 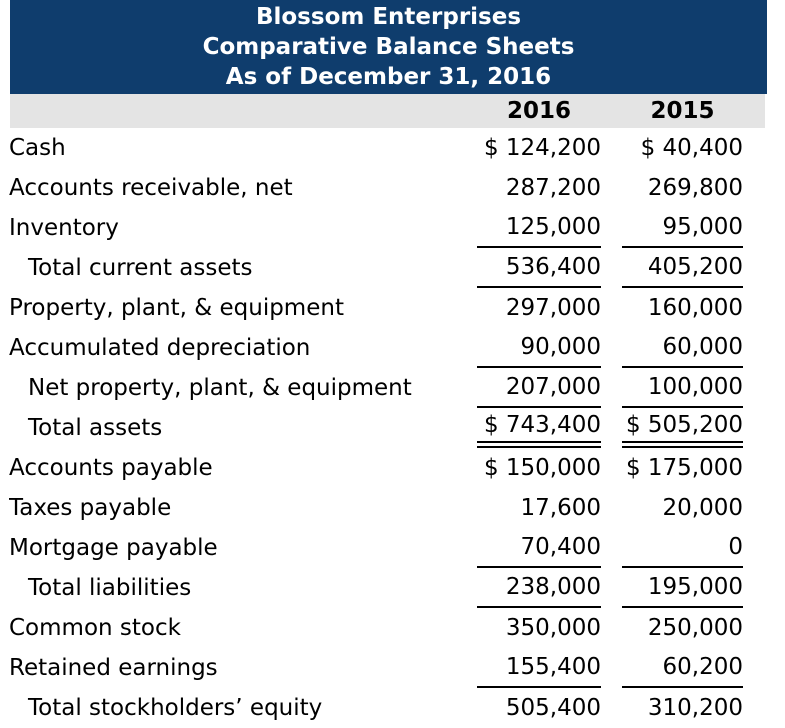 What do you see at coordinates (392, 348) in the screenshot?
I see `table-row-accumulated-depreciation: Accumulated depreciation 90,000 60,000` at bounding box center [392, 348].